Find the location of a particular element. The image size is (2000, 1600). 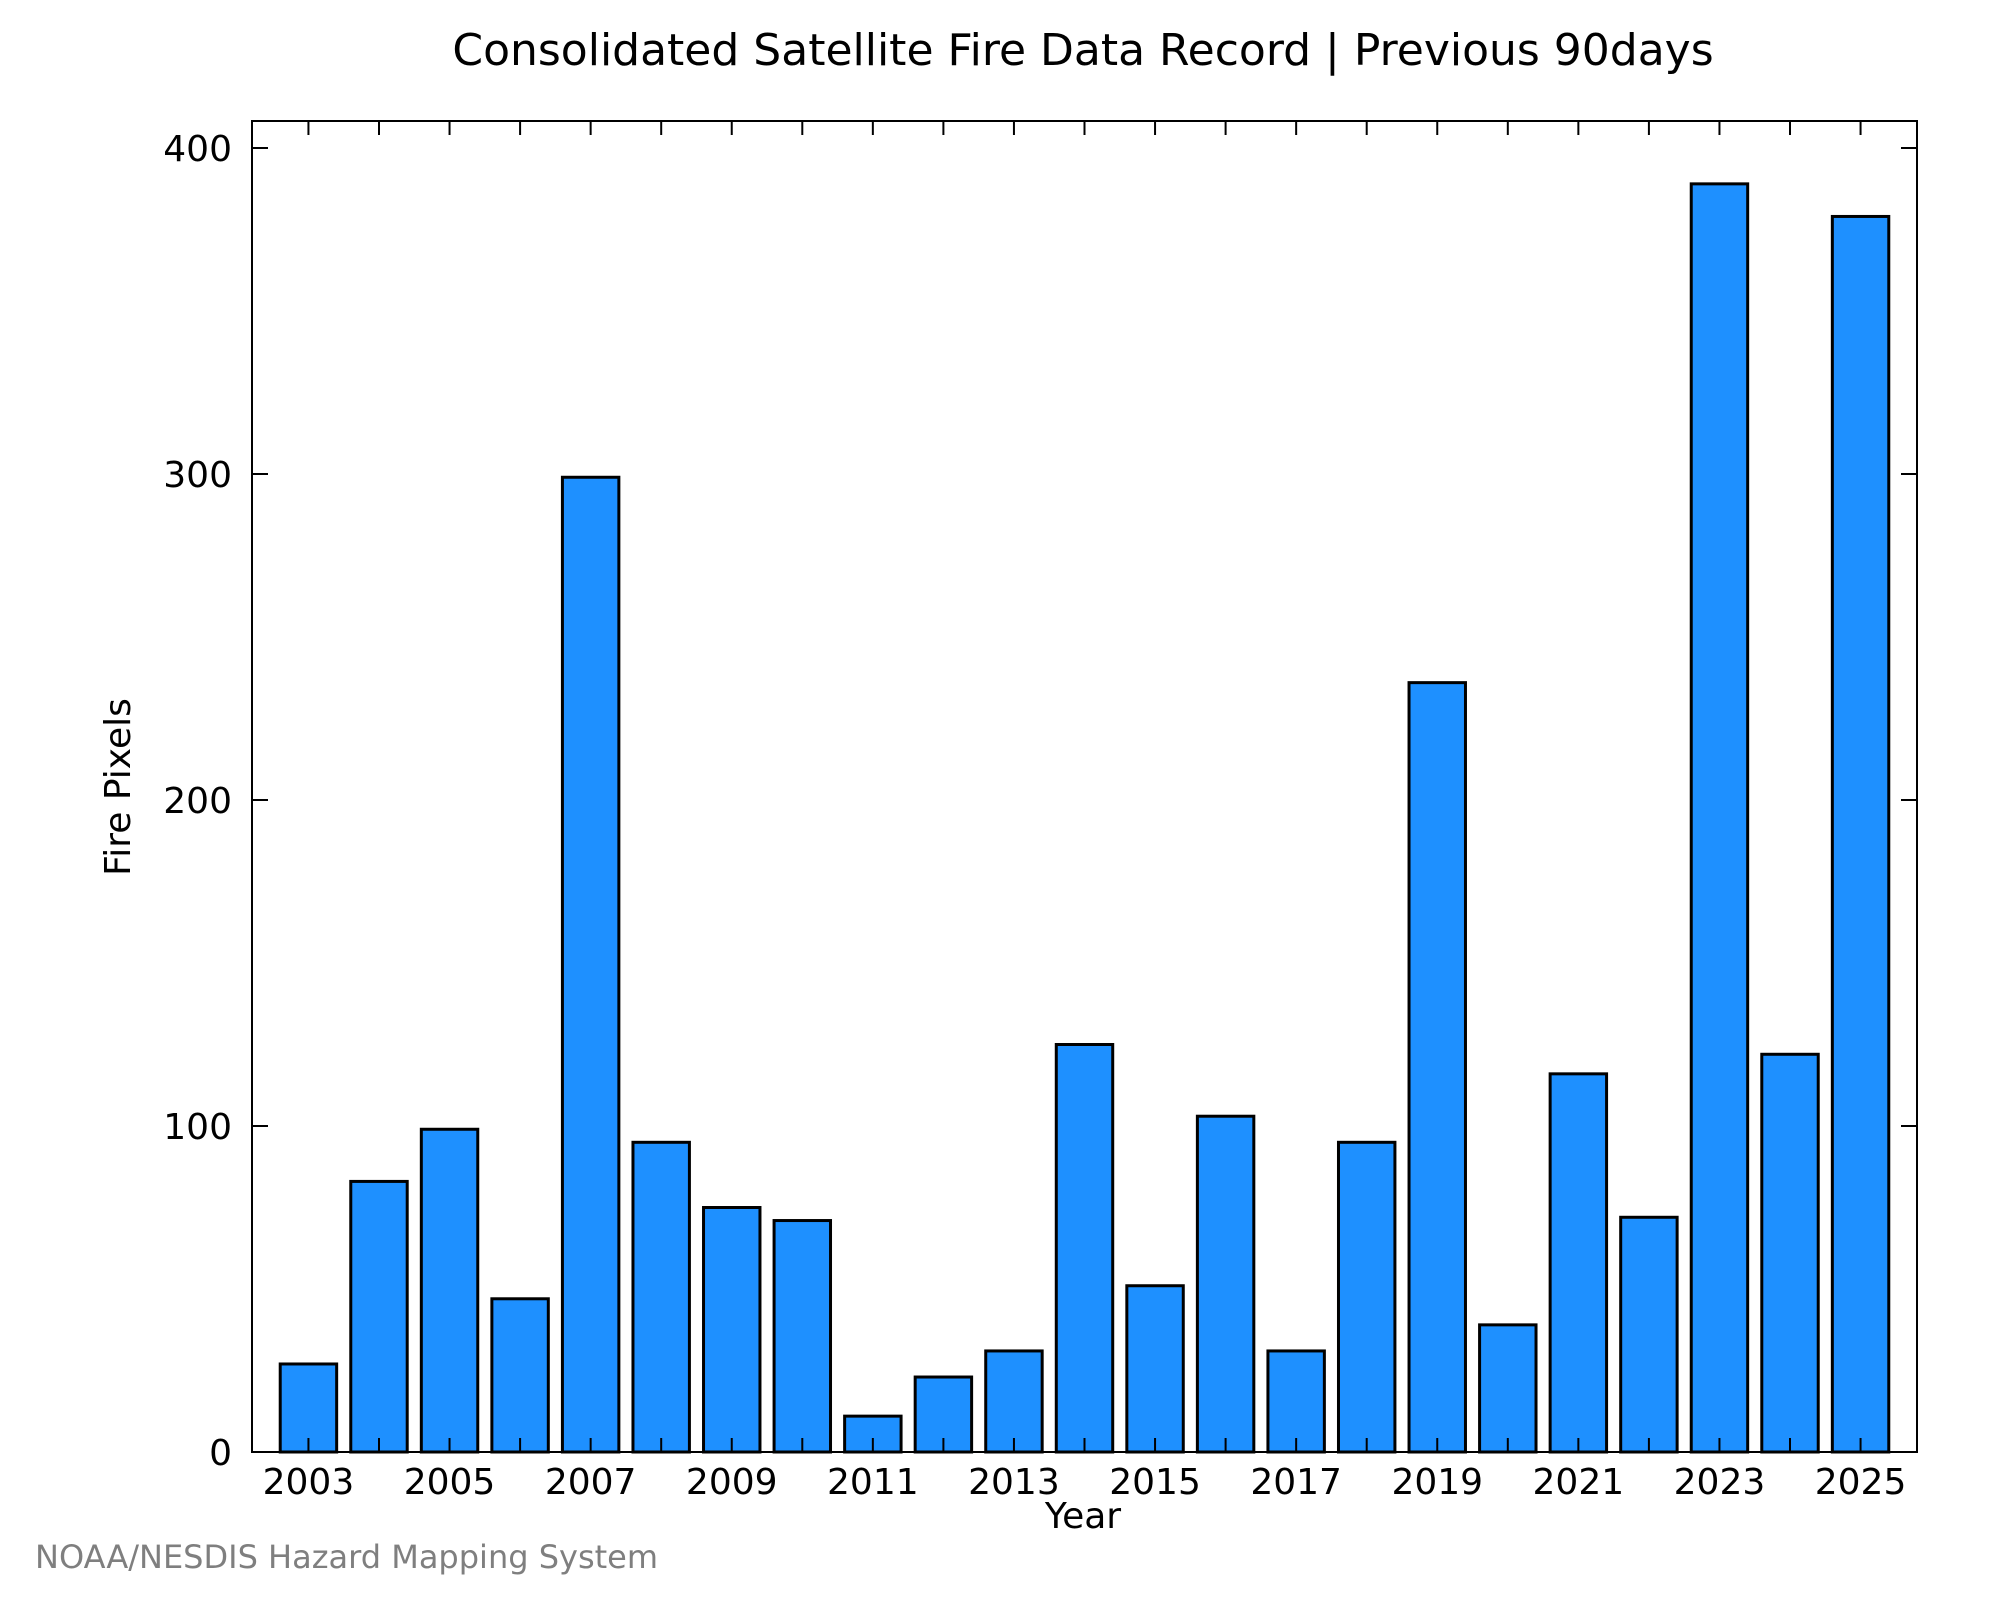

y-axis-label: Fire Pixels is located at coordinates (118, 787).